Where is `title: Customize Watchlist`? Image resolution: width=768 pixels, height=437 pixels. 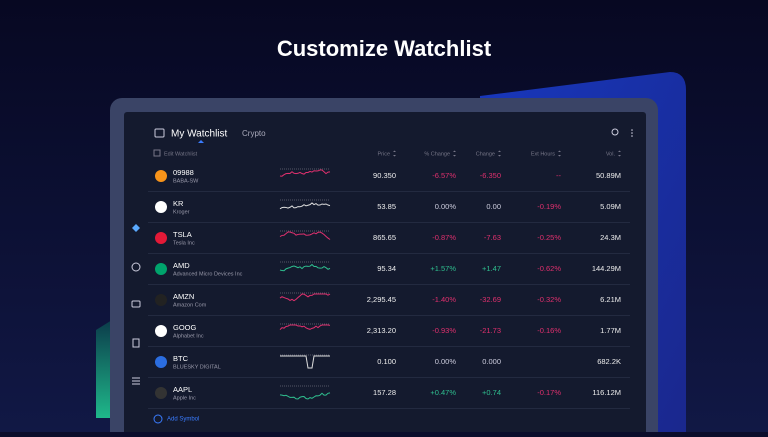
title: Customize Watchlist is located at coordinates (384, 48).